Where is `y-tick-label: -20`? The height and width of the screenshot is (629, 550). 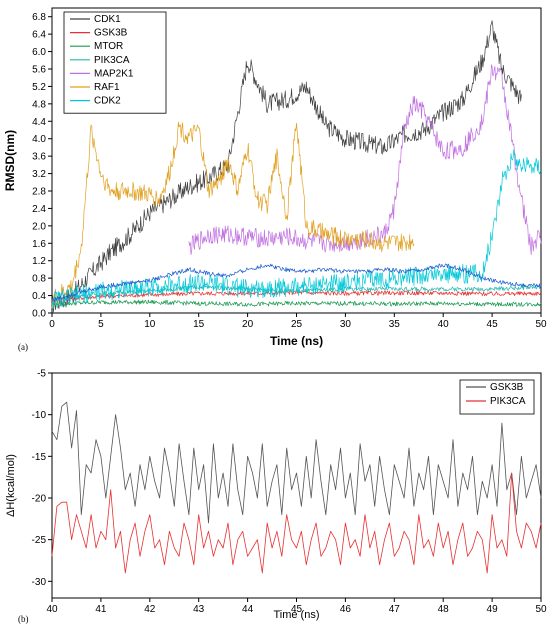
y-tick-label: -20 is located at coordinates (39, 499).